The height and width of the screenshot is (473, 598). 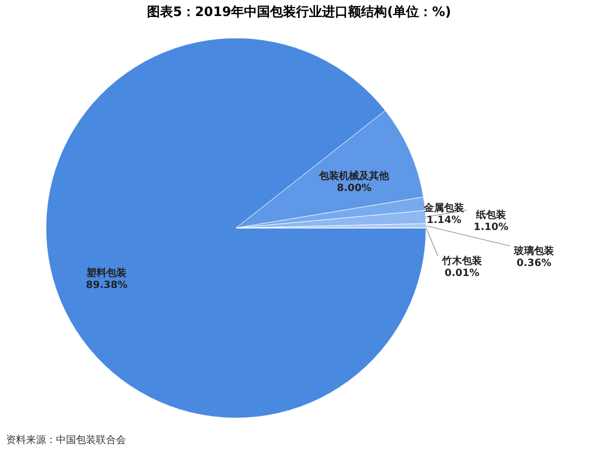 What do you see at coordinates (491, 215) in the screenshot?
I see `slice-label: 纸包装` at bounding box center [491, 215].